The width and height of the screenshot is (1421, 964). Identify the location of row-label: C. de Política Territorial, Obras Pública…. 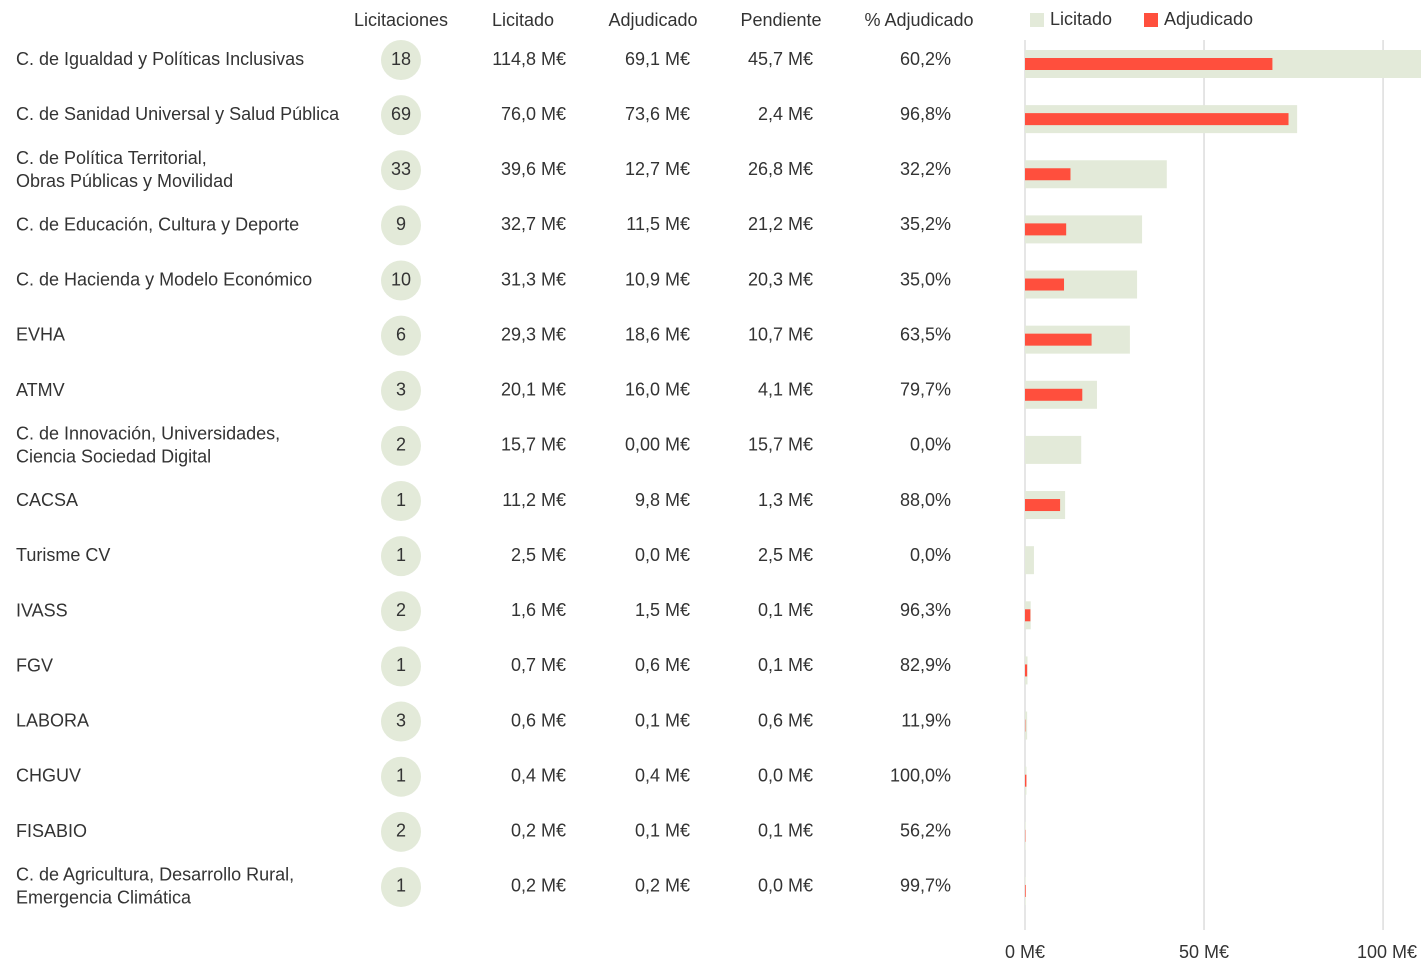
(124, 169).